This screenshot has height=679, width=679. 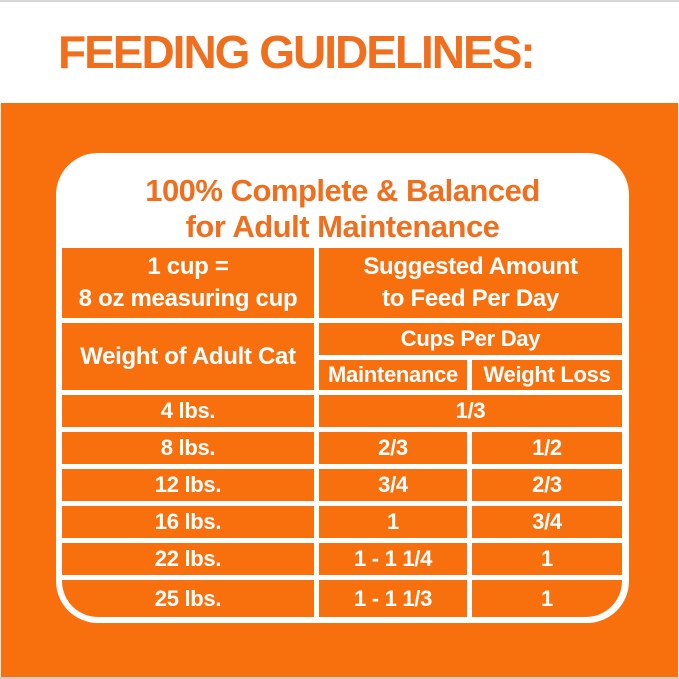 What do you see at coordinates (188, 559) in the screenshot?
I see `weight-cell: 22 lbs.` at bounding box center [188, 559].